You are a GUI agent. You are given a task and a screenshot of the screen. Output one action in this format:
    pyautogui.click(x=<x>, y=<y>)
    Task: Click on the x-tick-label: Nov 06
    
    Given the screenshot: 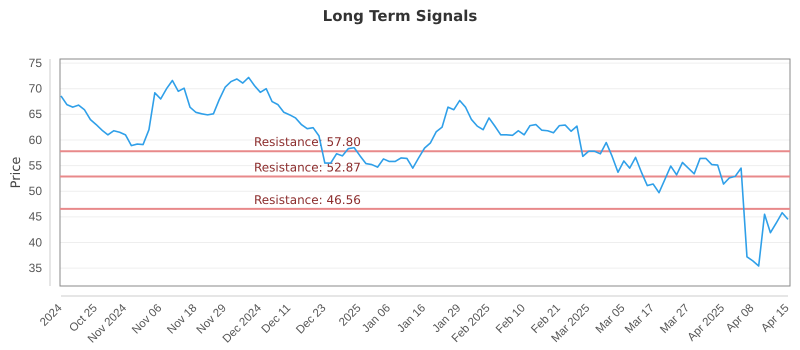 What is the action you would take?
    pyautogui.click(x=147, y=319)
    